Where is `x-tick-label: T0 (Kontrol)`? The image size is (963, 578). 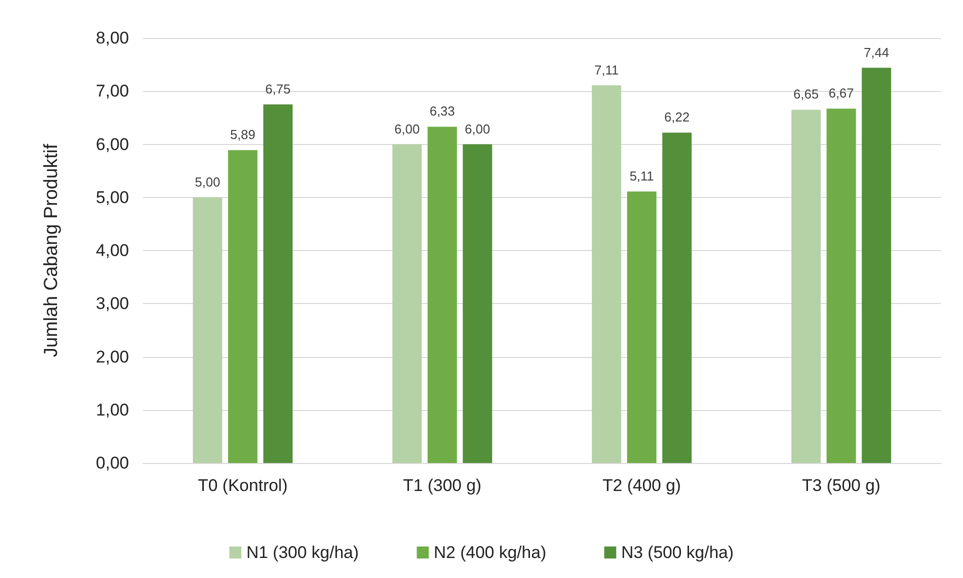 x-tick-label: T0 (Kontrol) is located at coordinates (243, 485).